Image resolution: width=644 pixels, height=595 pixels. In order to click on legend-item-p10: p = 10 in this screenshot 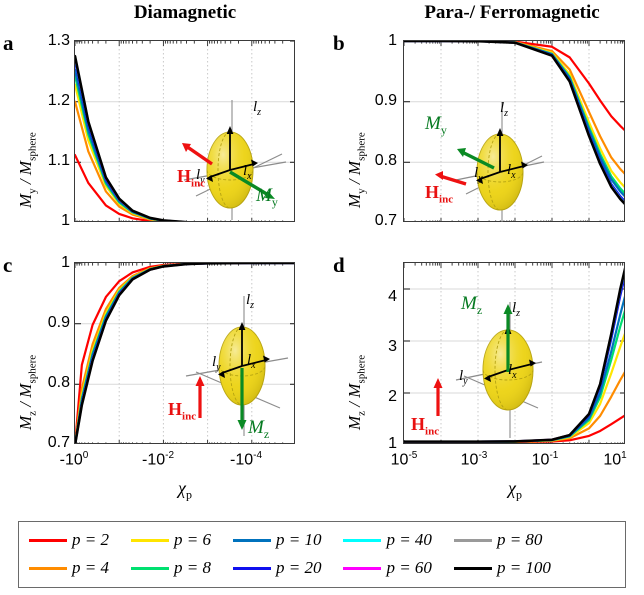, I will do `click(277, 540)`.